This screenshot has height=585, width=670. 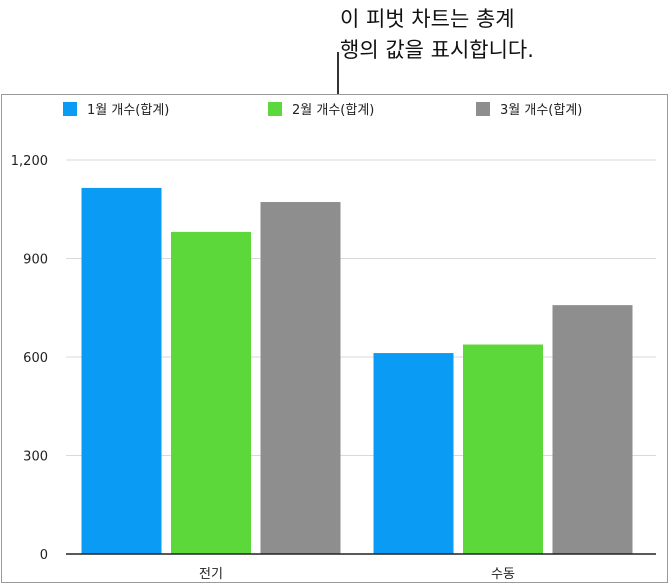 What do you see at coordinates (427, 19) in the screenshot?
I see `callout-line-1: 이 피벗 차트는 총계` at bounding box center [427, 19].